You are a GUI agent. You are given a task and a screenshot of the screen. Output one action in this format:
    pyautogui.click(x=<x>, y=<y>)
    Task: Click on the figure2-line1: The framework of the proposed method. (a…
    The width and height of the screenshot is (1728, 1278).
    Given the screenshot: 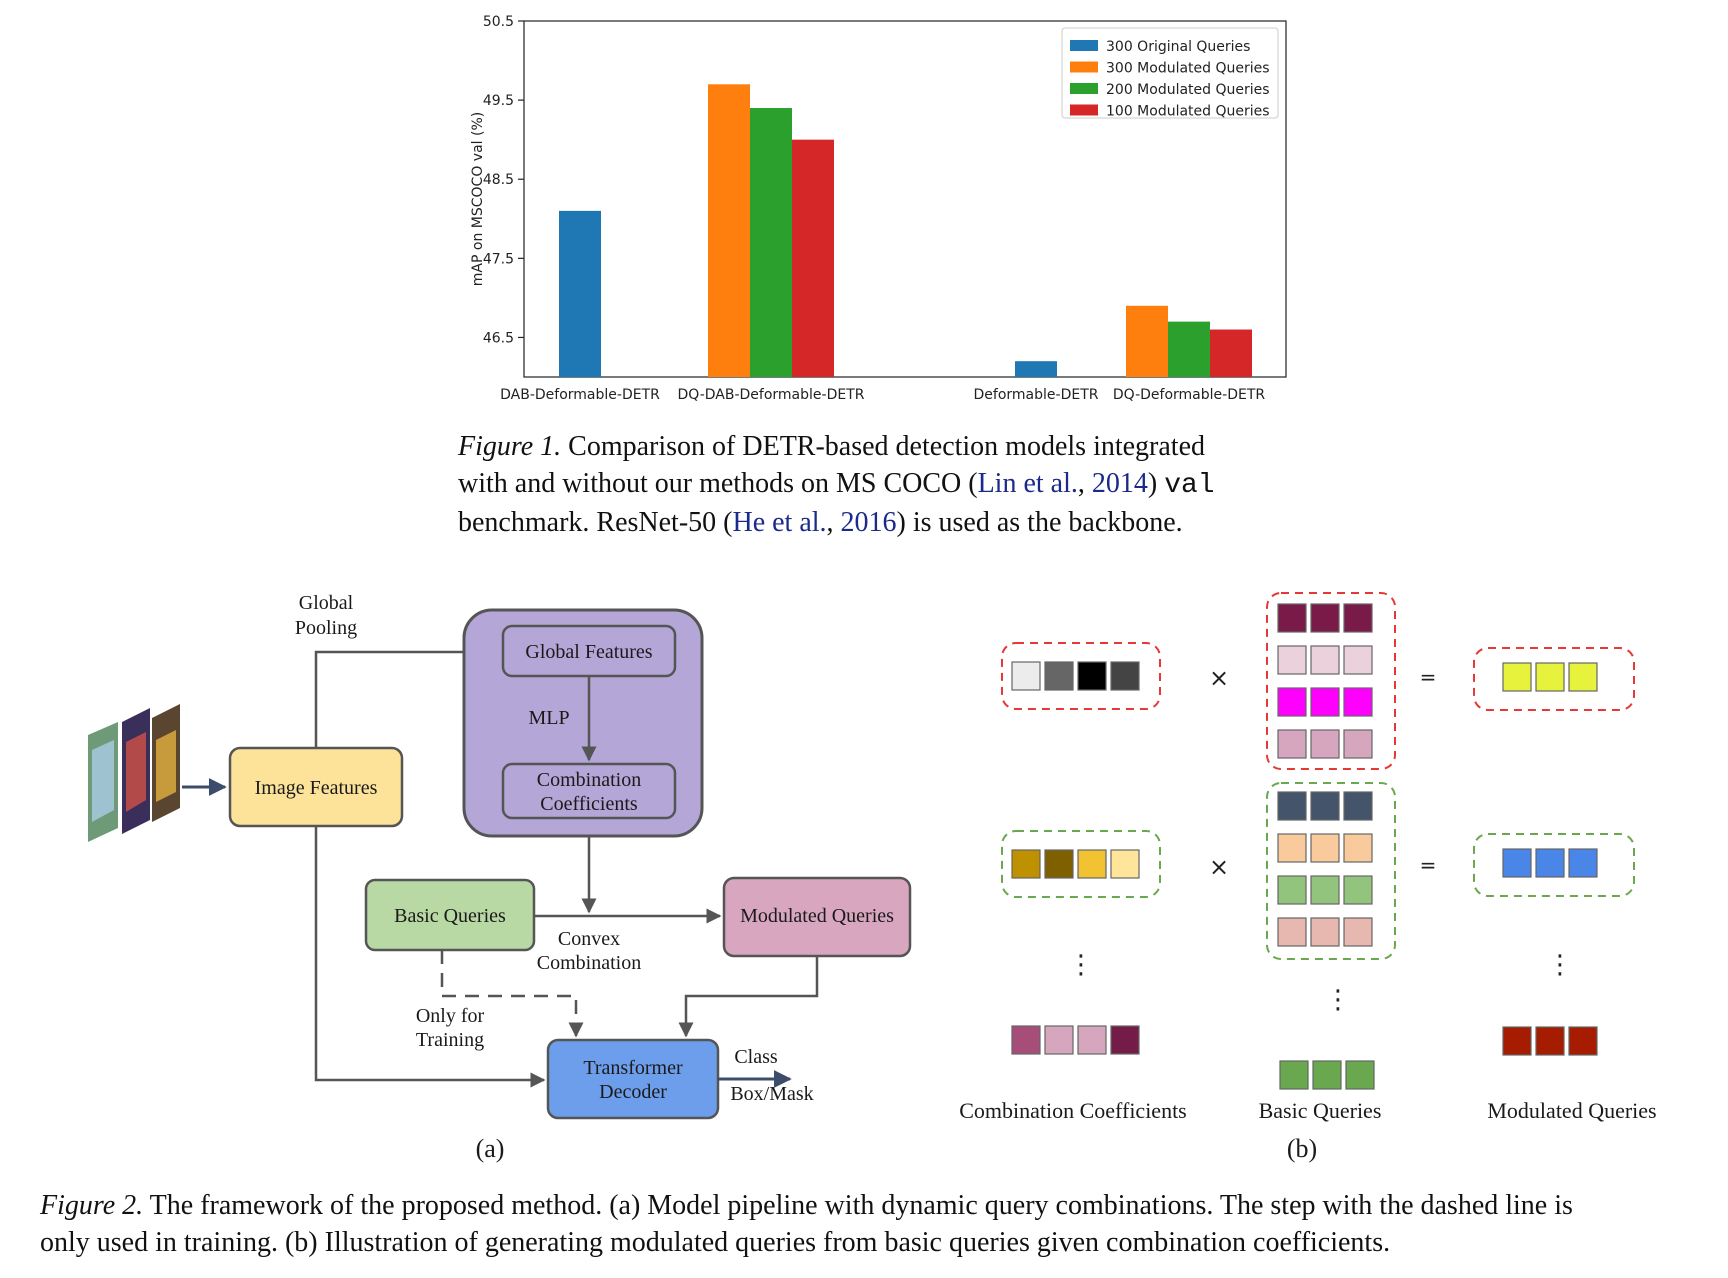 What is the action you would take?
    pyautogui.click(x=861, y=1205)
    